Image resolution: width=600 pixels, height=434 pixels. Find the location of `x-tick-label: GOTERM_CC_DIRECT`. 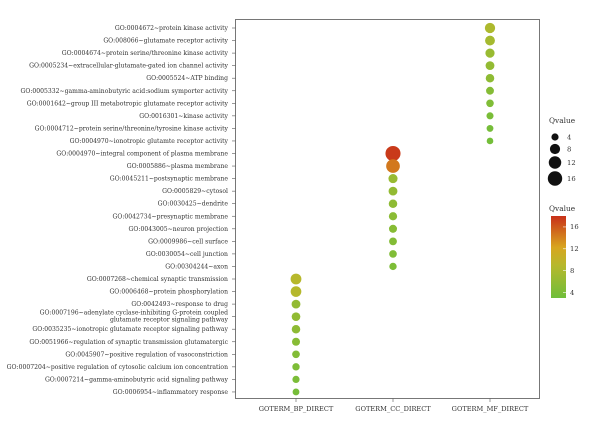

x-tick-label: GOTERM_CC_DIRECT is located at coordinates (393, 409).